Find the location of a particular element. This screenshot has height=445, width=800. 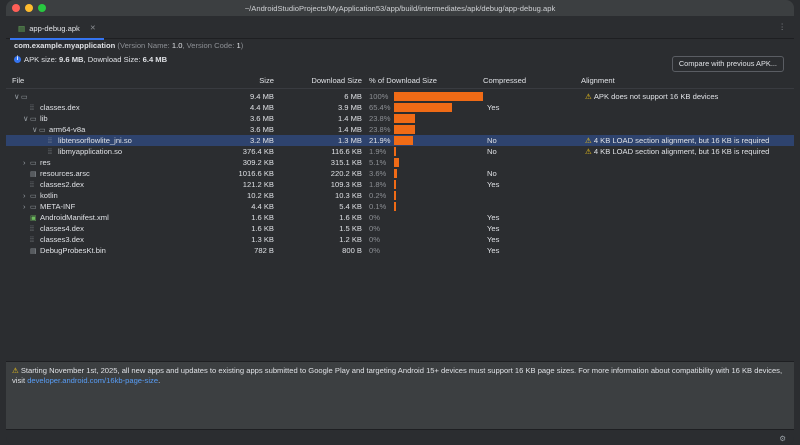

table-row: ⁞⁞ classes4.dex 1.6 KB 1.5 KB 0% Yes is located at coordinates (400, 228).